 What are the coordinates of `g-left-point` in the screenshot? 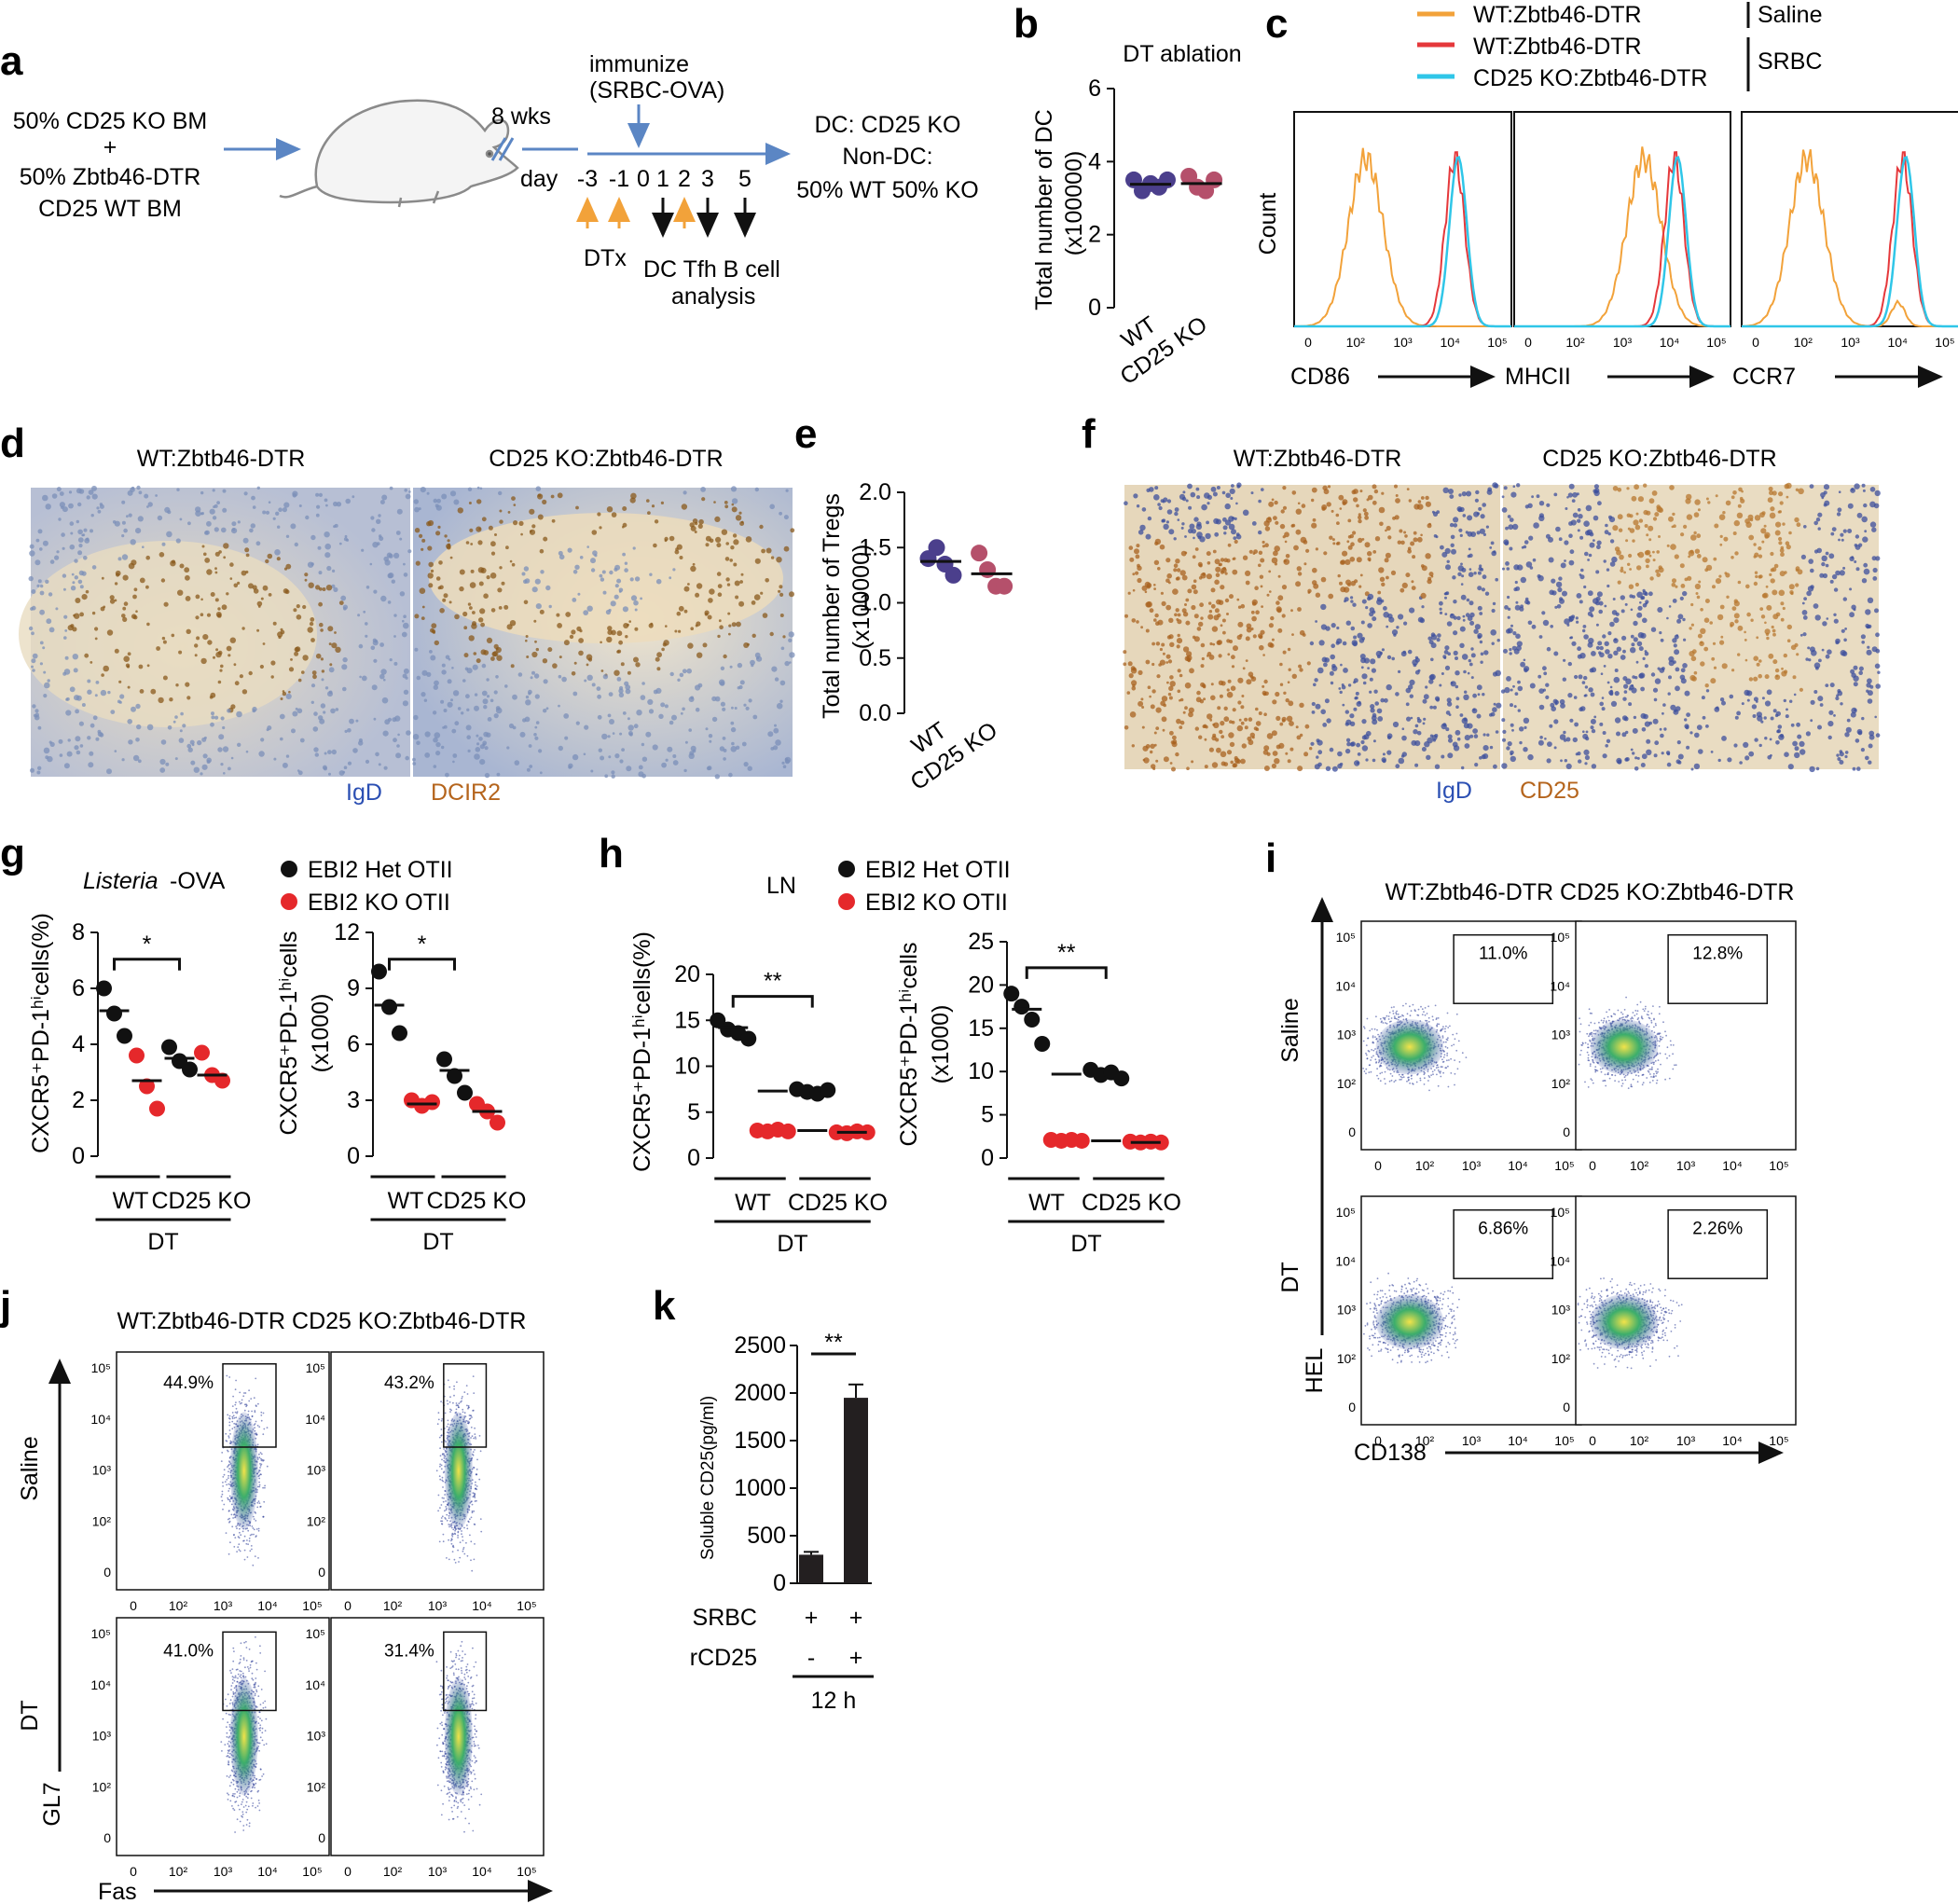 It's located at (190, 1069).